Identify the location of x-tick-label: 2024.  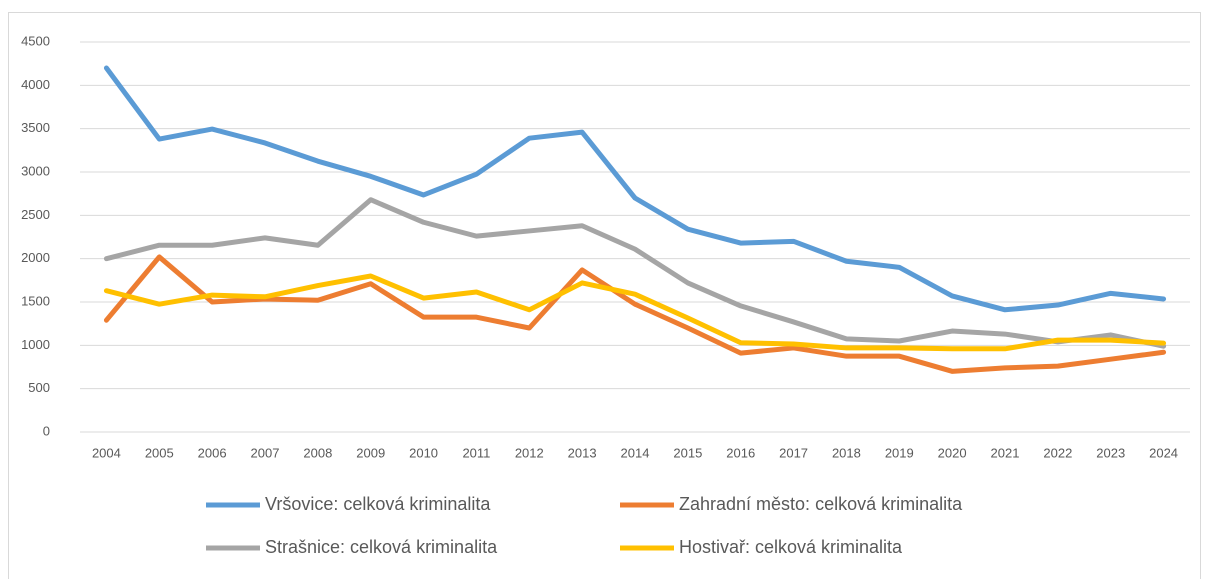
(1163, 452).